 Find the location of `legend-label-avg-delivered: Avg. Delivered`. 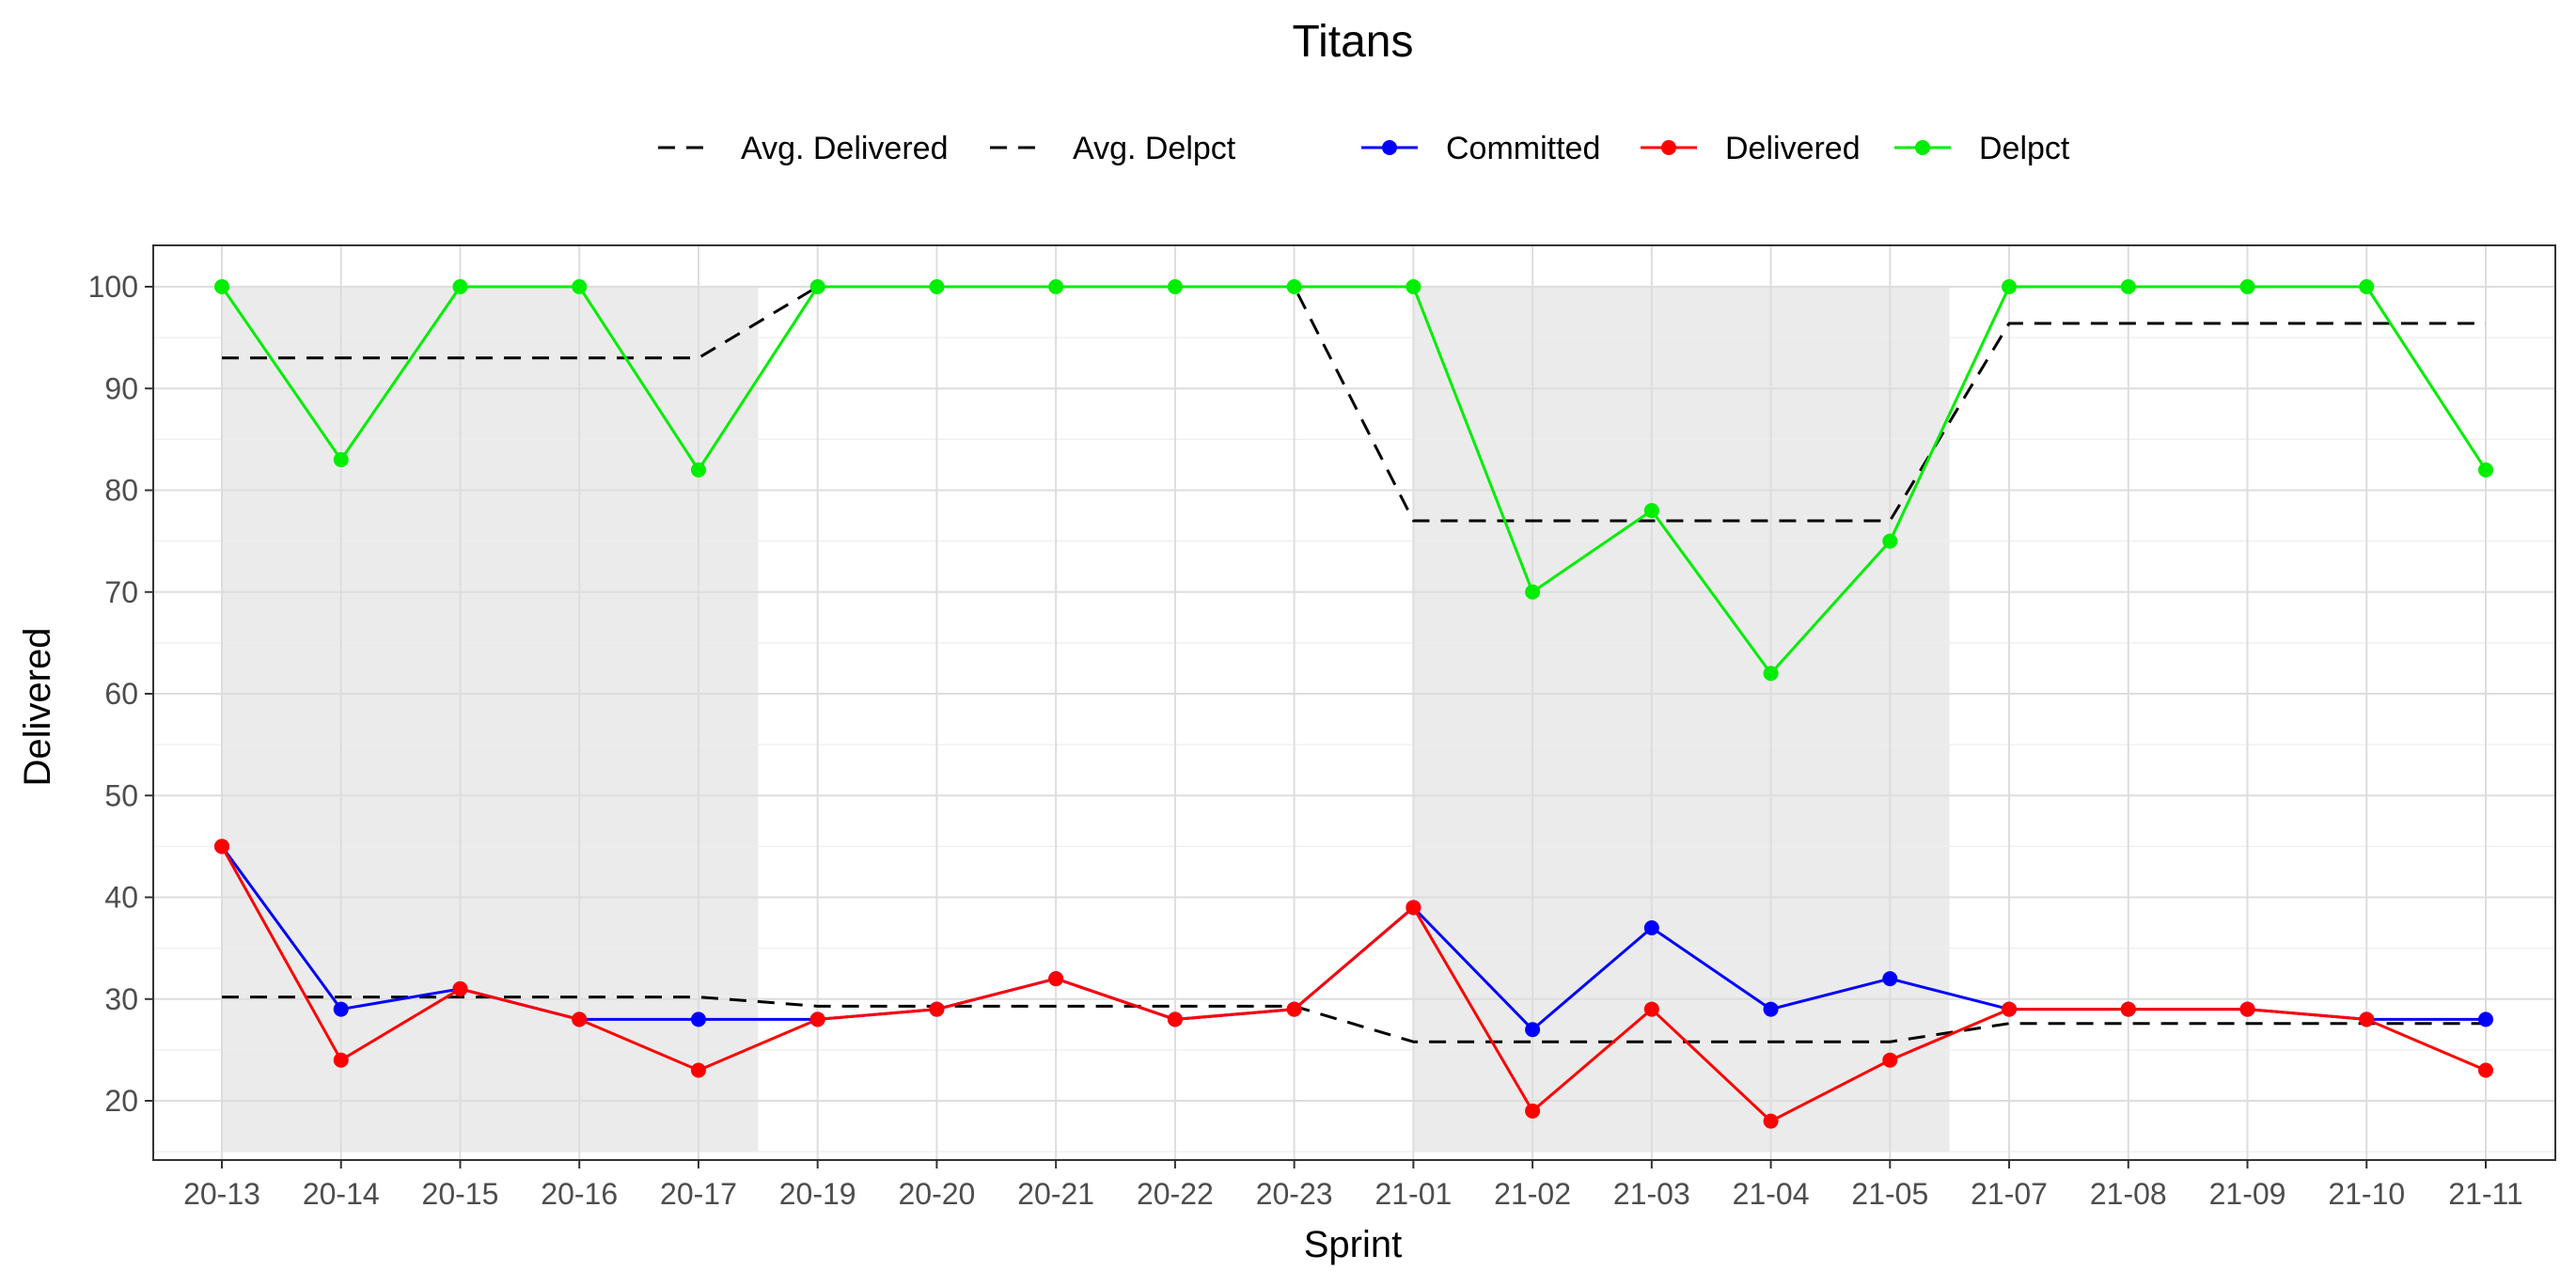

legend-label-avg-delivered: Avg. Delivered is located at coordinates (845, 148).